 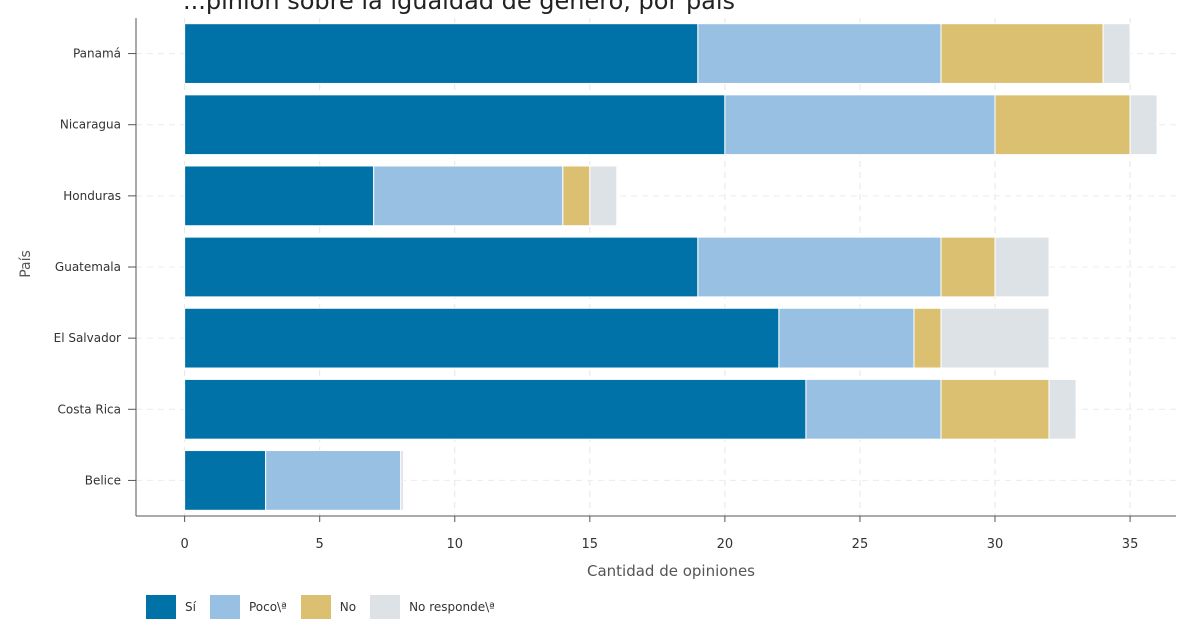 What do you see at coordinates (90, 125) in the screenshot?
I see `y-tick-label: Nicaragua` at bounding box center [90, 125].